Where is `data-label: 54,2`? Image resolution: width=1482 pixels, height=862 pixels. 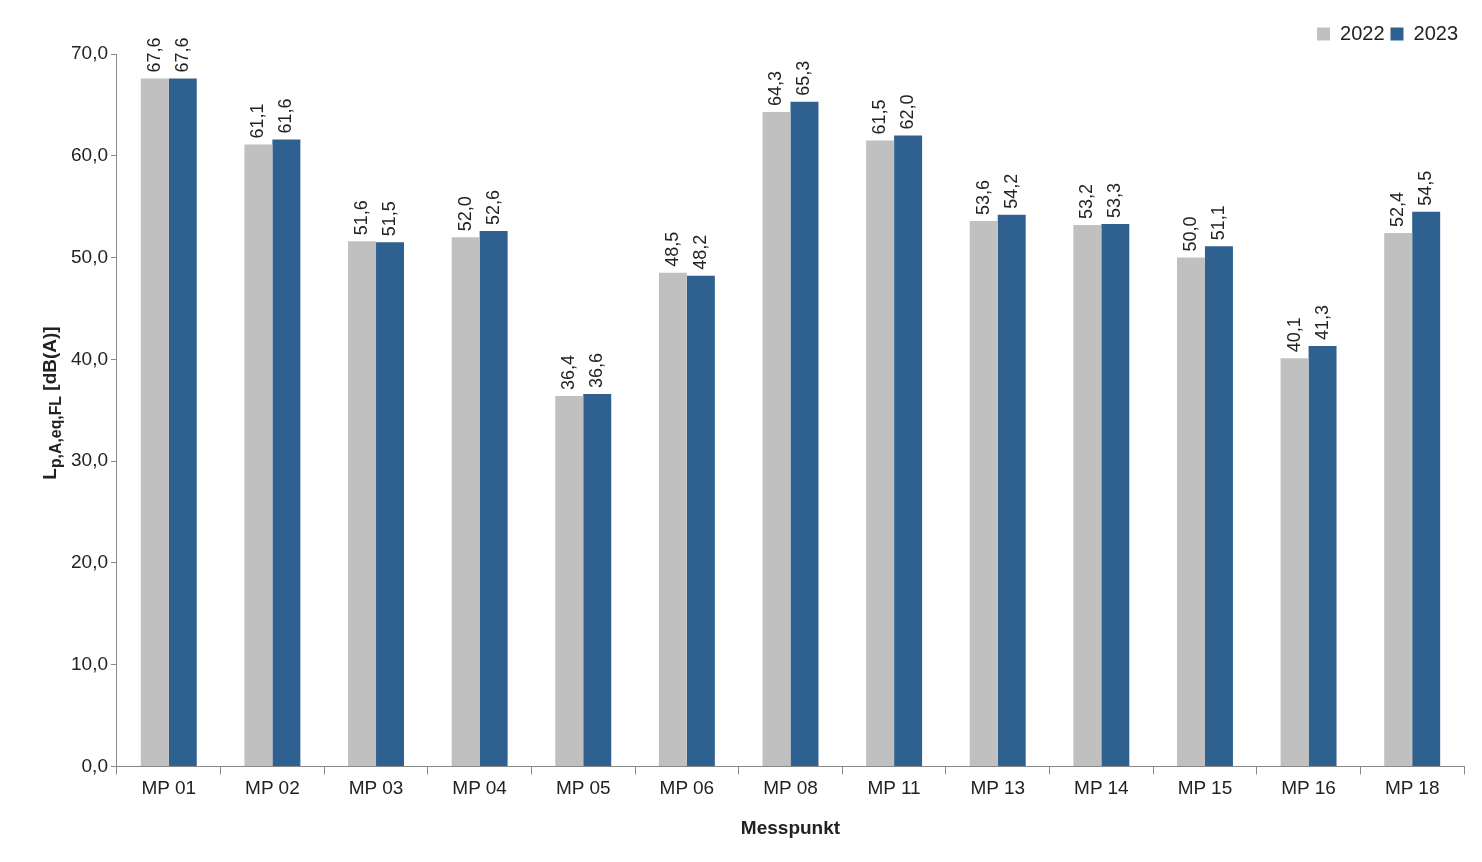
data-label: 54,2 is located at coordinates (1010, 191).